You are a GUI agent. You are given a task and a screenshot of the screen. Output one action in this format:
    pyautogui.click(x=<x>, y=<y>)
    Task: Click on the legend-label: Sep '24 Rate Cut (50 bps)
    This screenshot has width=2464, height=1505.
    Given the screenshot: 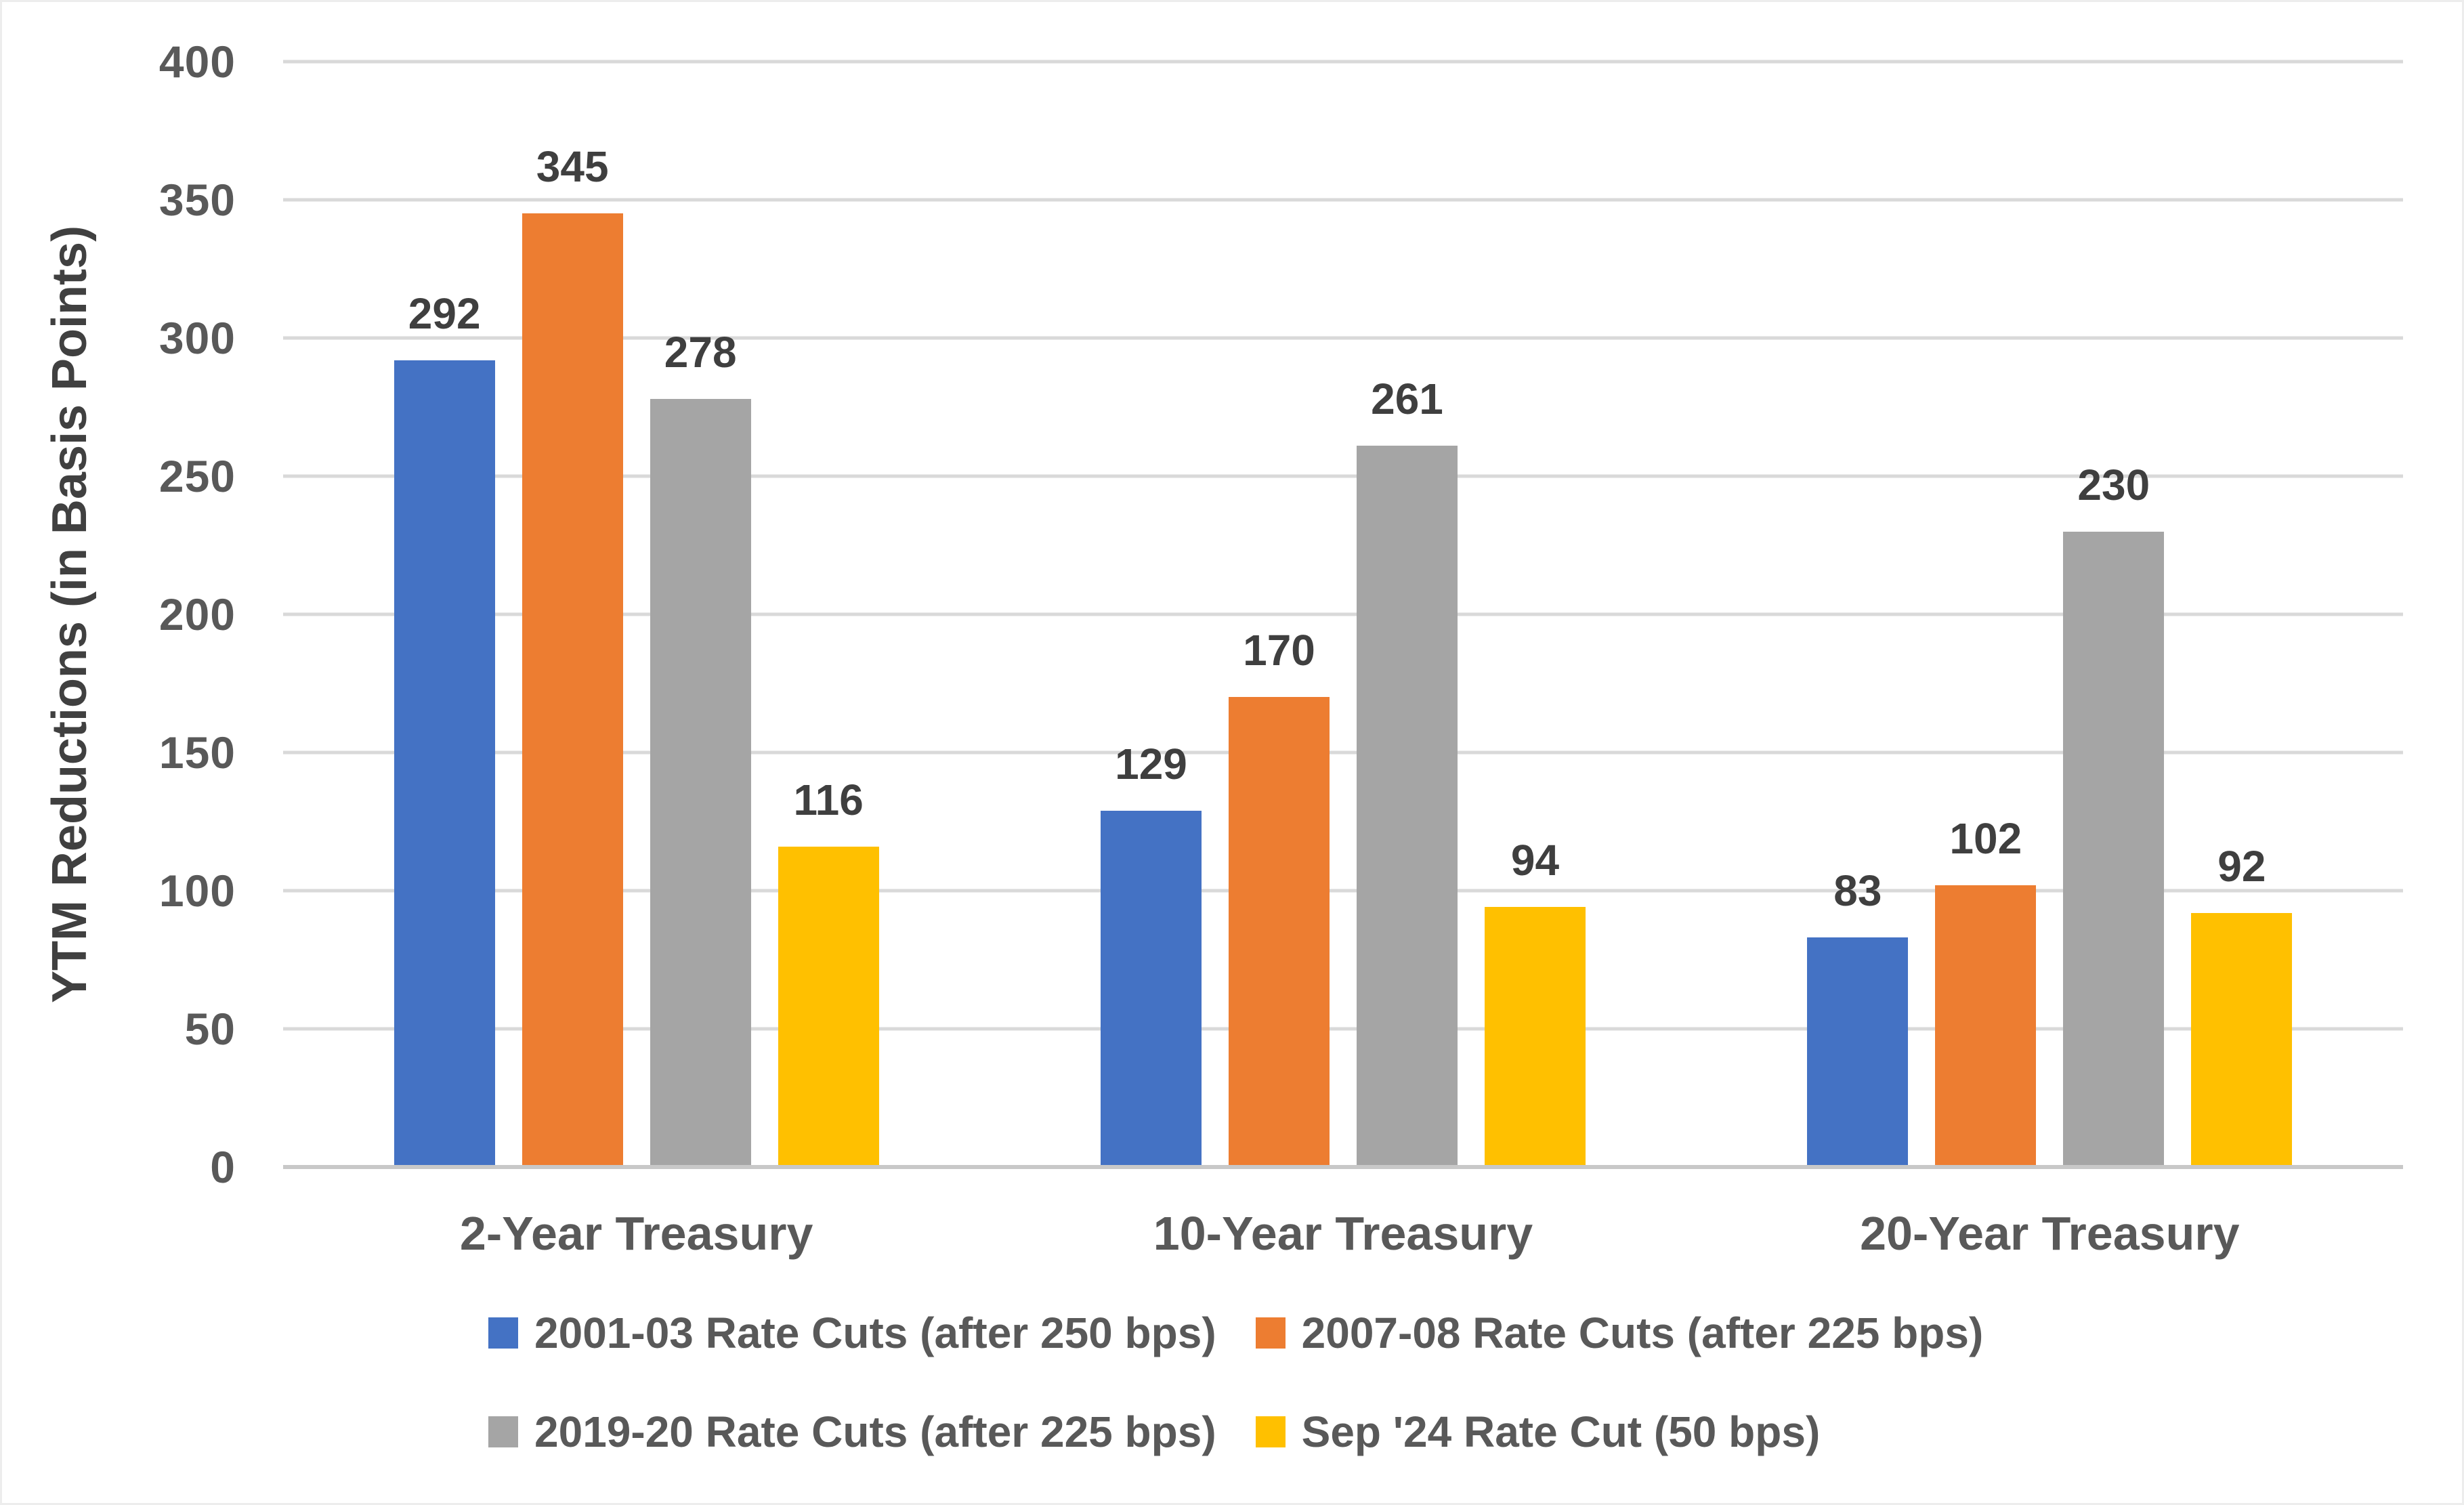 What is the action you would take?
    pyautogui.click(x=1561, y=1432)
    